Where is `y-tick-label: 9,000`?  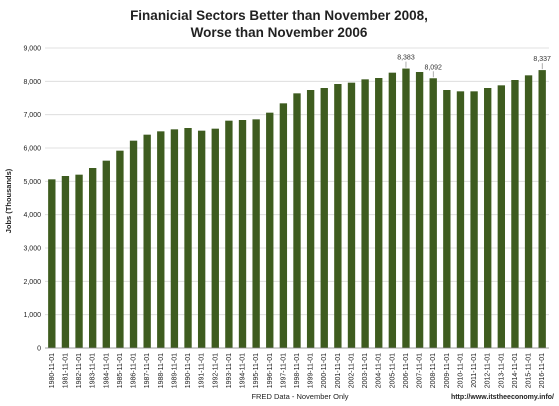 y-tick-label: 9,000 is located at coordinates (32, 49).